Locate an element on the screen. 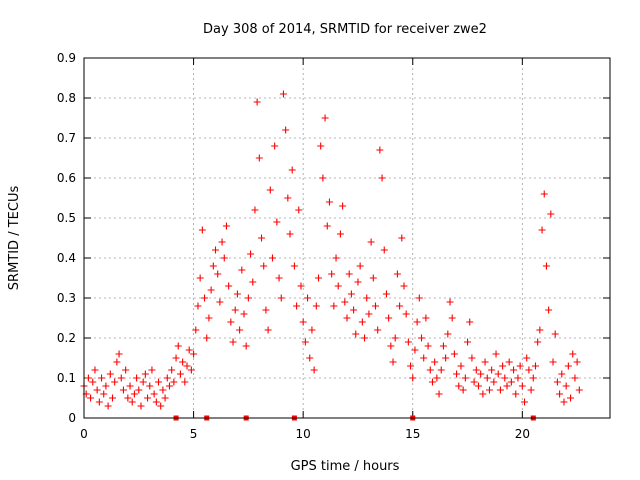 The width and height of the screenshot is (640, 480). y-tick-label: 0.3 is located at coordinates (66, 298).